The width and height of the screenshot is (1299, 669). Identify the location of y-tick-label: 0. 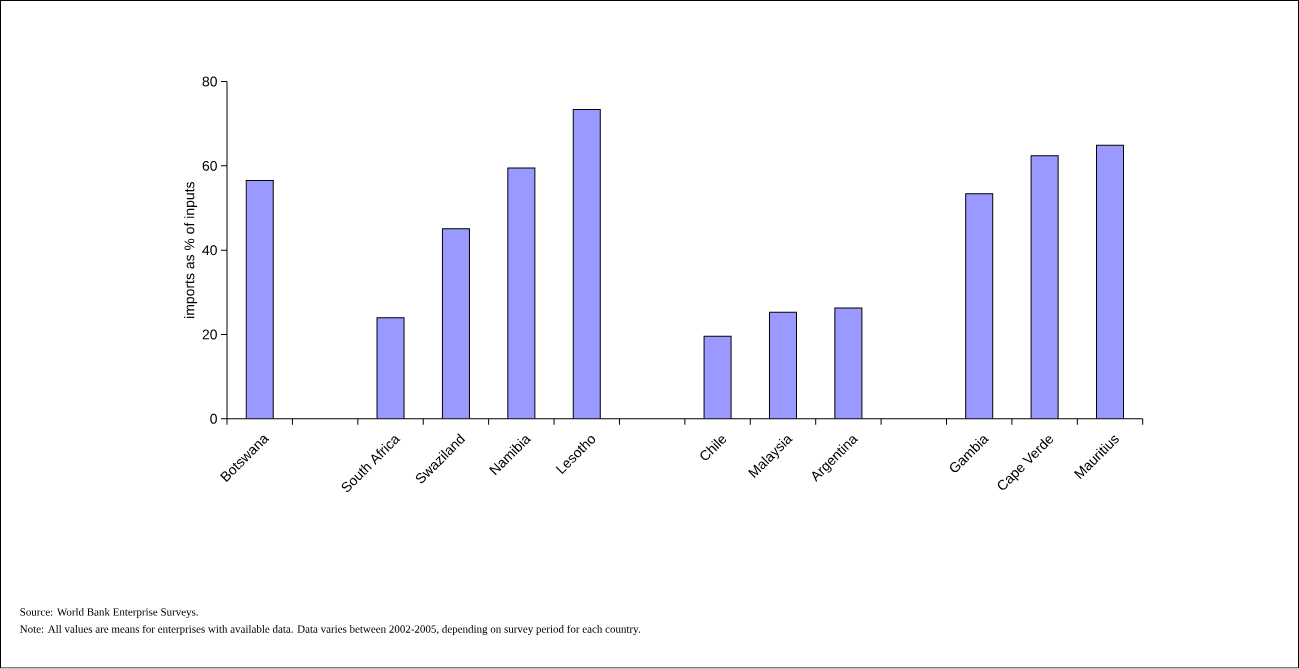
(213, 419).